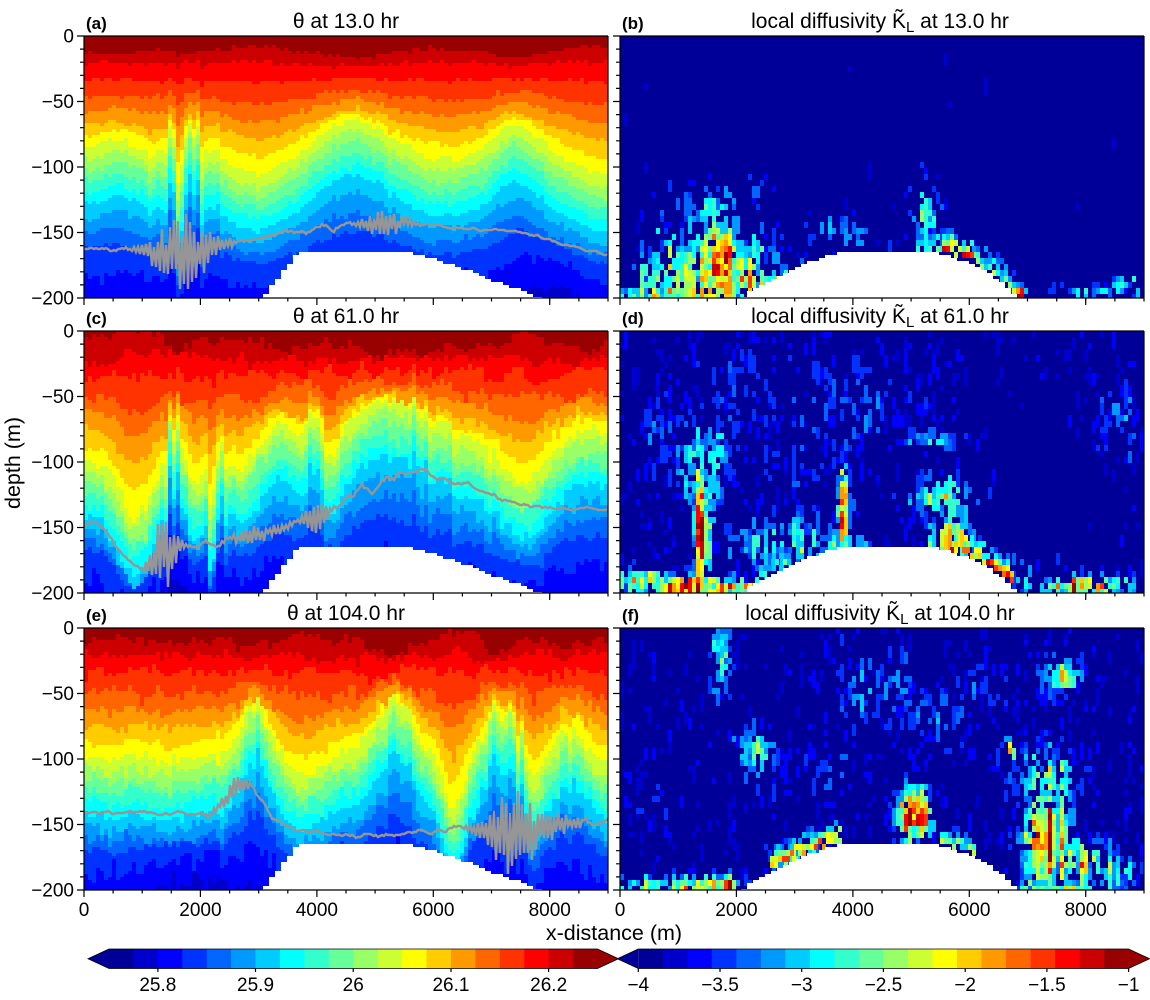  I want to click on svg-text: (f), so click(630, 615).